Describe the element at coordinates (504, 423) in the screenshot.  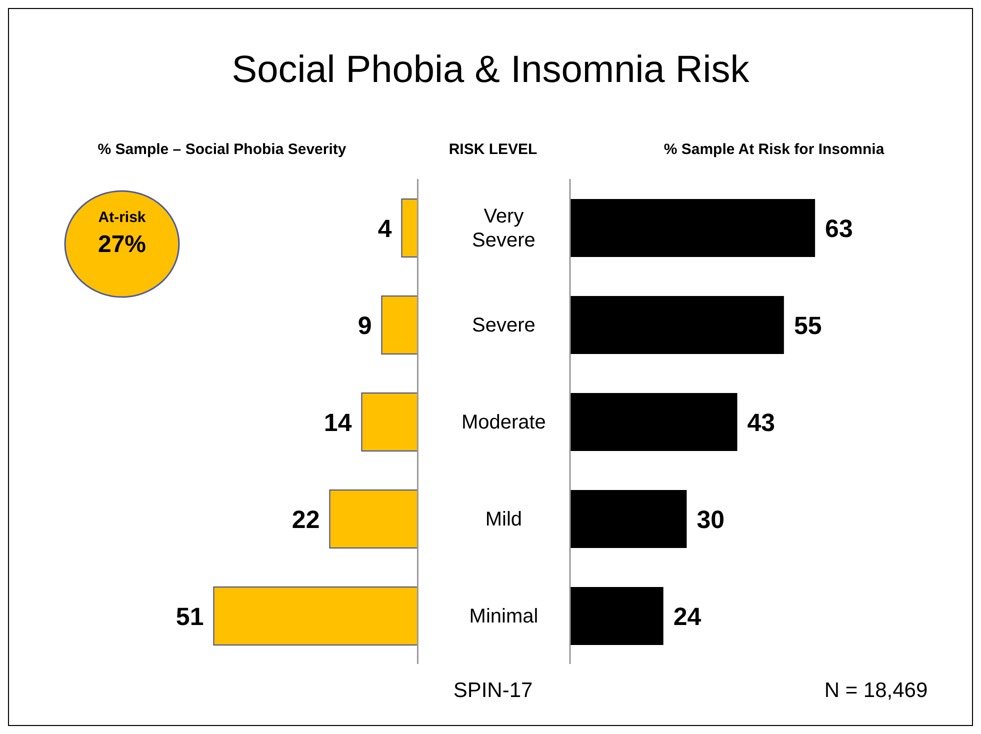
I see `y-tick-label: Moderate` at that location.